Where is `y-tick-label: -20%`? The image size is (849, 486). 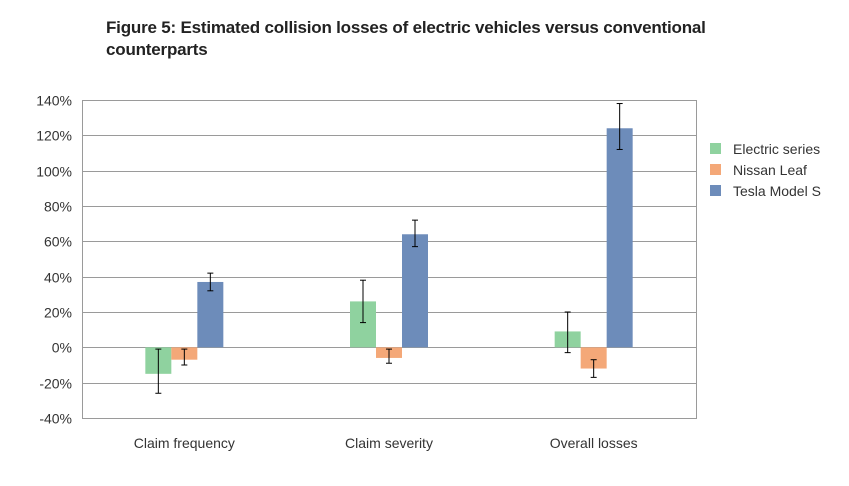
y-tick-label: -20% is located at coordinates (55, 384).